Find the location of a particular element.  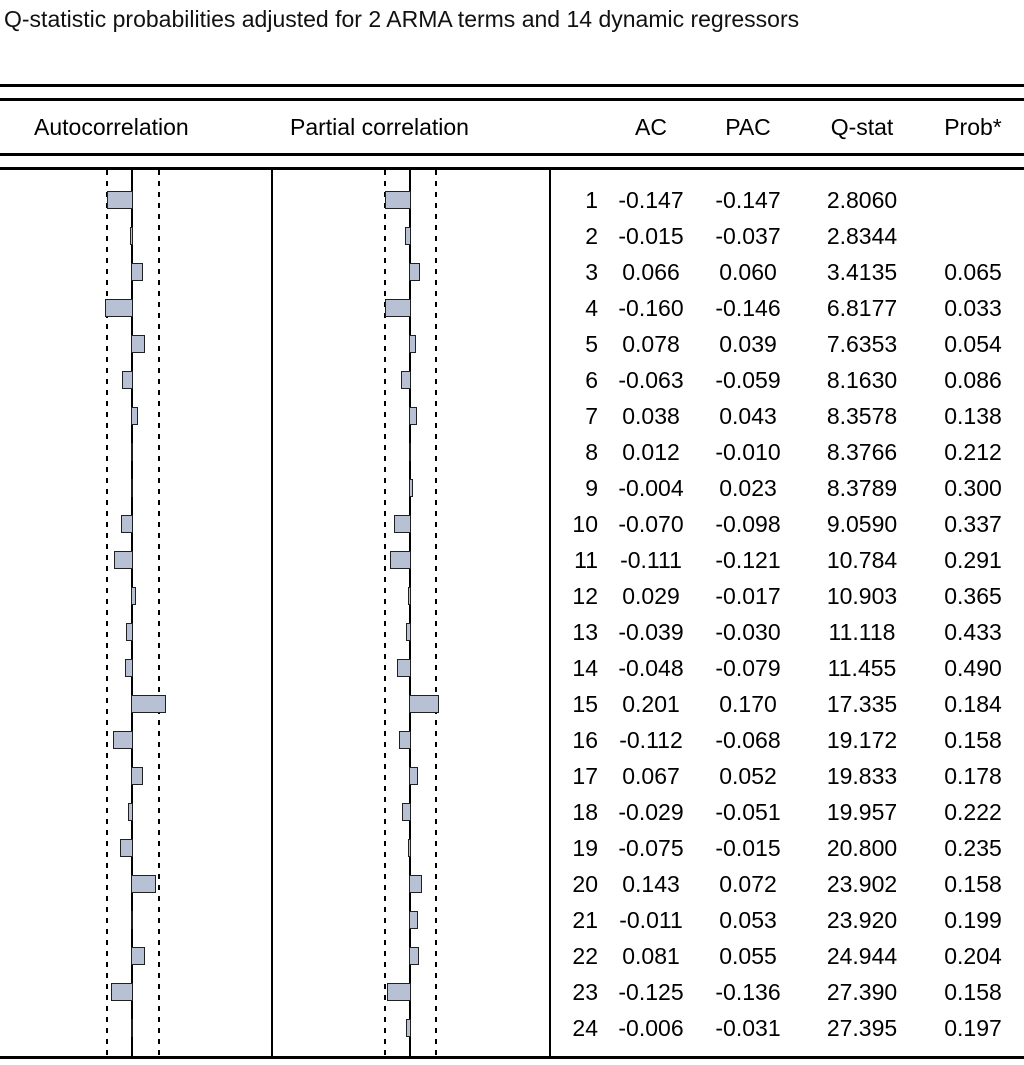

pac-value: 0.055 is located at coordinates (748, 956).